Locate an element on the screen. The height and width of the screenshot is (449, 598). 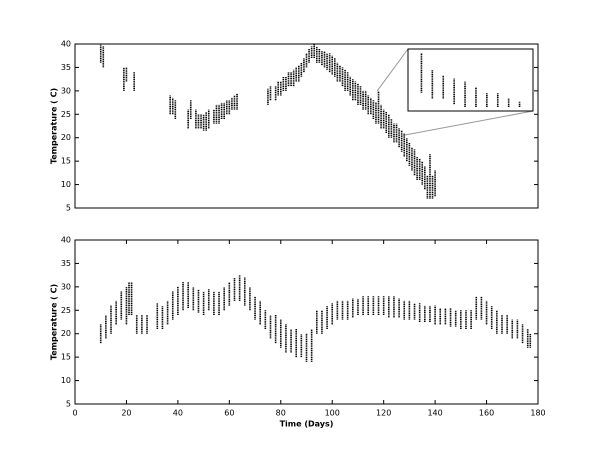
inset-series is located at coordinates (470, 80).